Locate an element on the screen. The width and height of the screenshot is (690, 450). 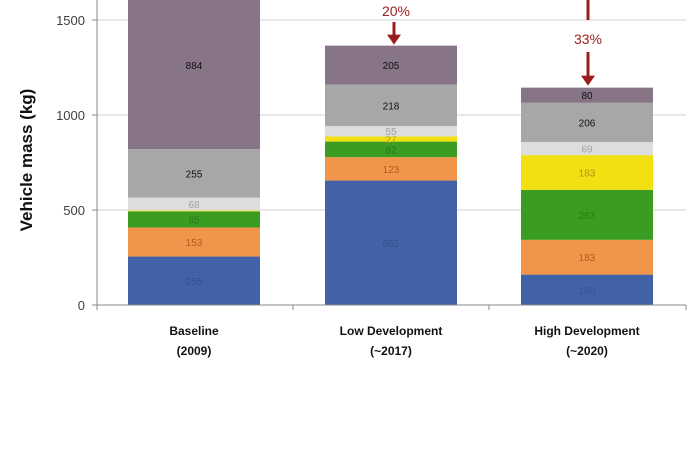
segment-label: 263 is located at coordinates (587, 216).